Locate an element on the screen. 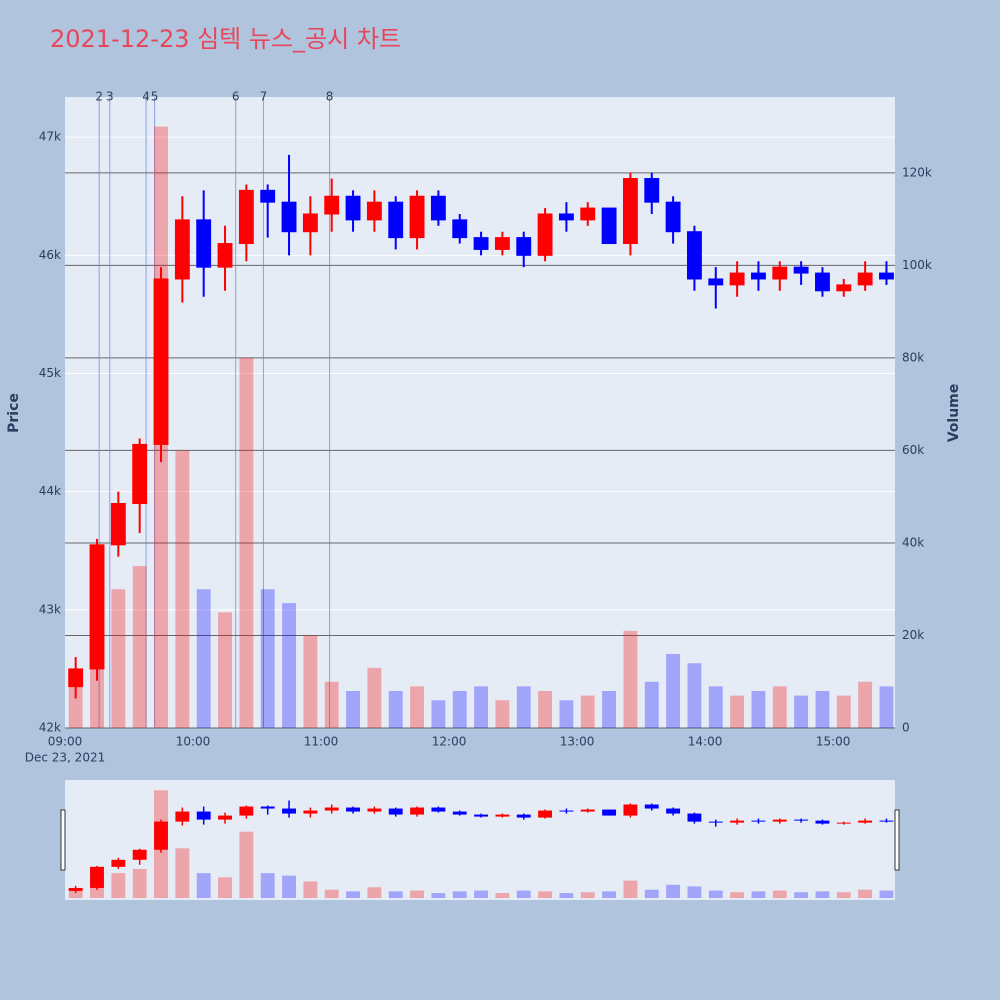  x-tick-label: 11:00 is located at coordinates (321, 742).